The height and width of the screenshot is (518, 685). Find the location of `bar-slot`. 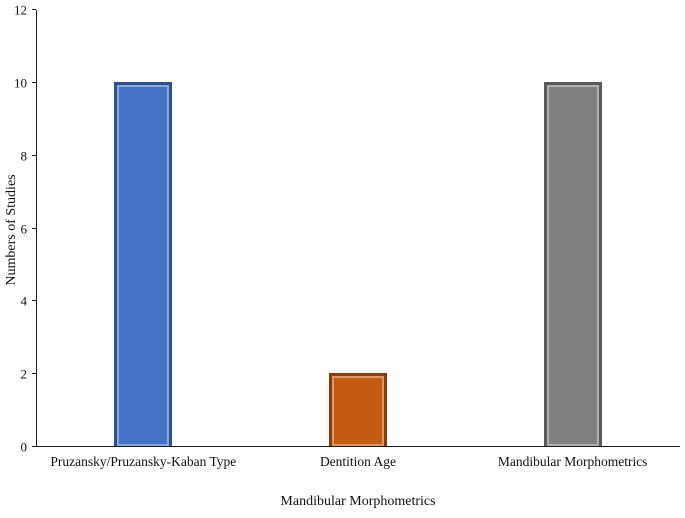

bar-slot is located at coordinates (358, 409).